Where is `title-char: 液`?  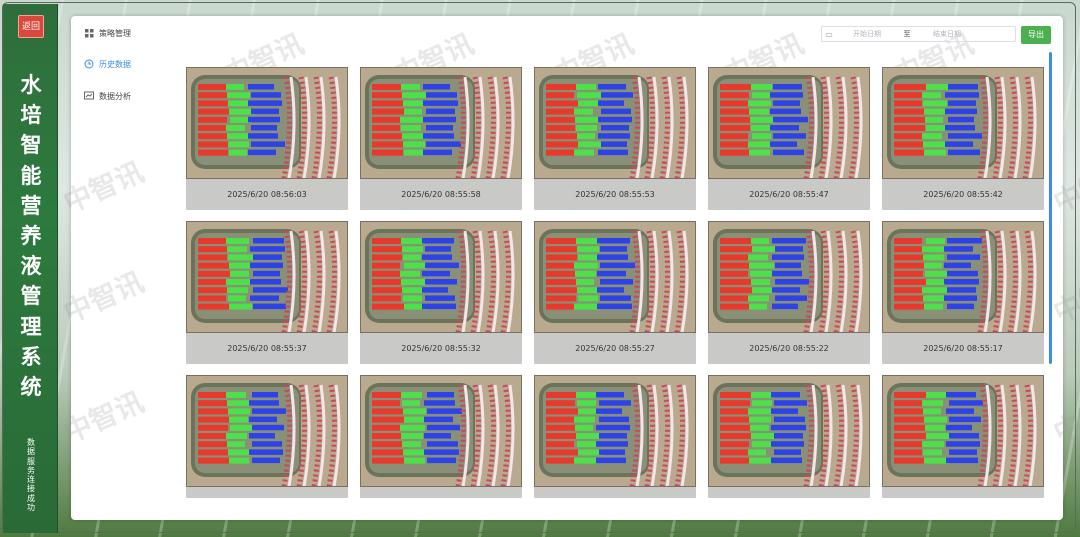 title-char: 液 is located at coordinates (31, 266).